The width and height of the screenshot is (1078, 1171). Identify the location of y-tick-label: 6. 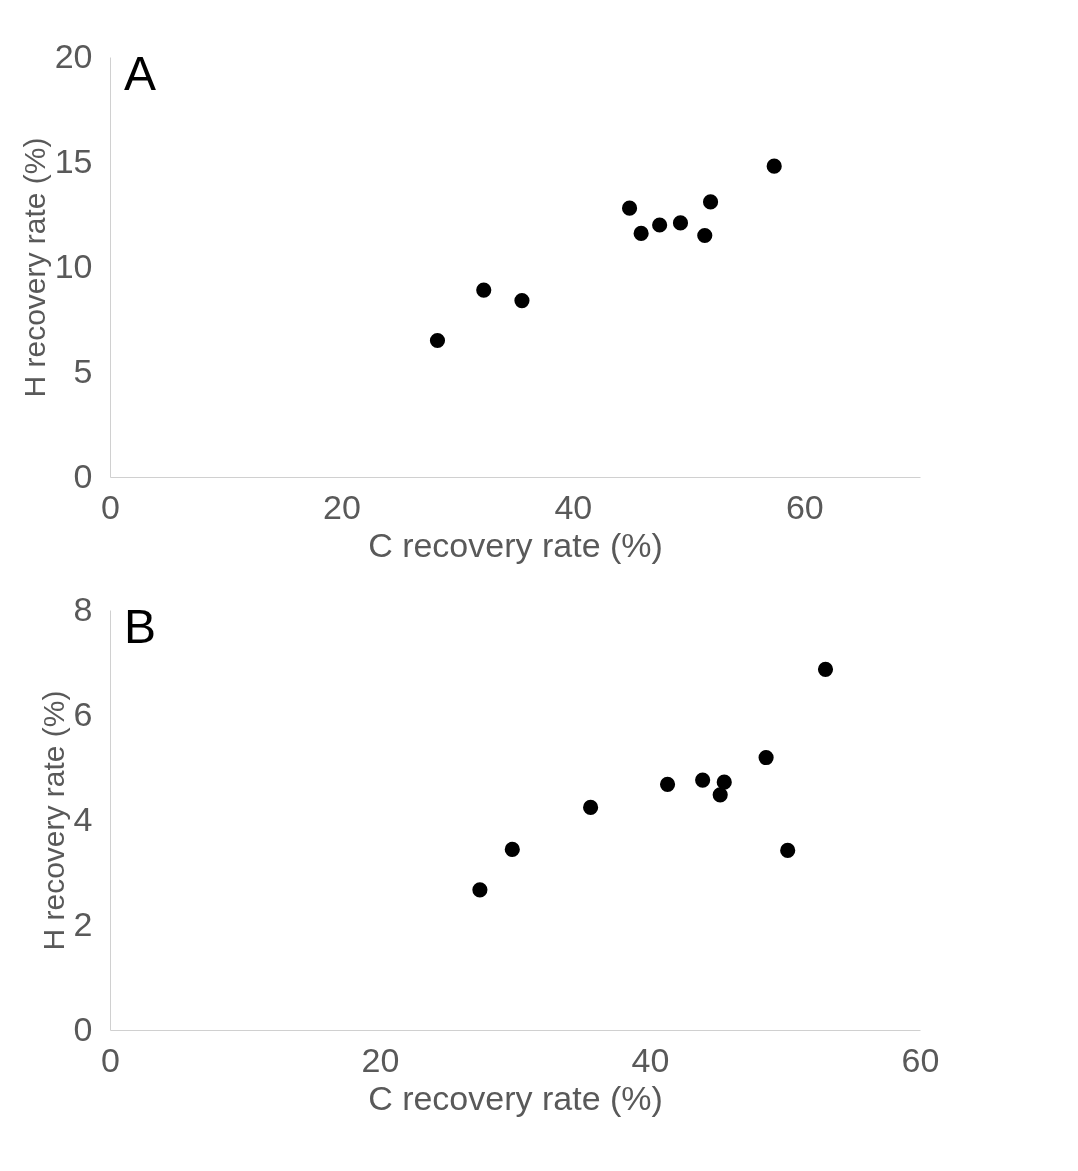
(83, 713).